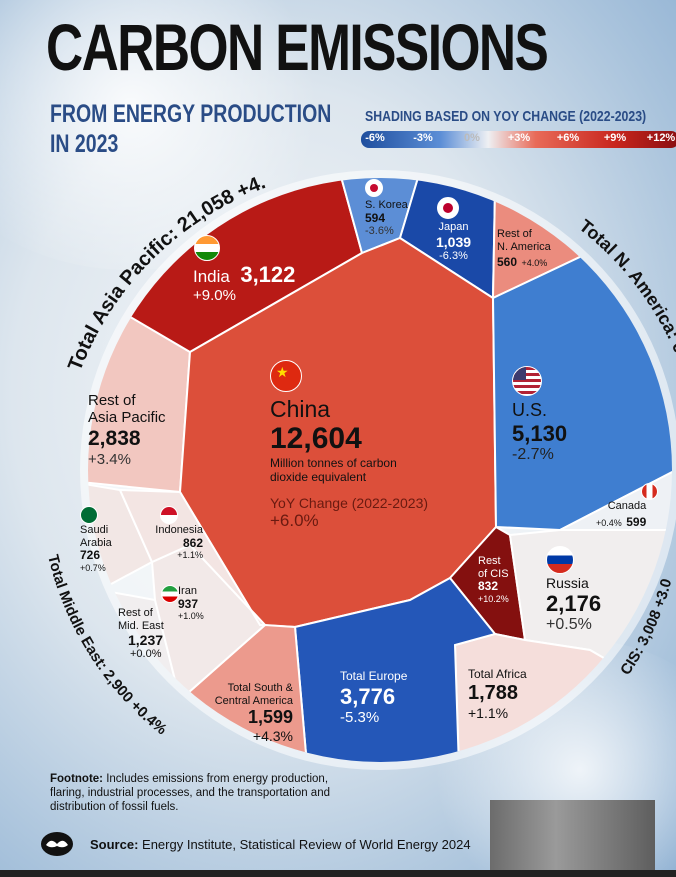 The image size is (676, 877). What do you see at coordinates (448, 208) in the screenshot?
I see `japan-flag-icon` at bounding box center [448, 208].